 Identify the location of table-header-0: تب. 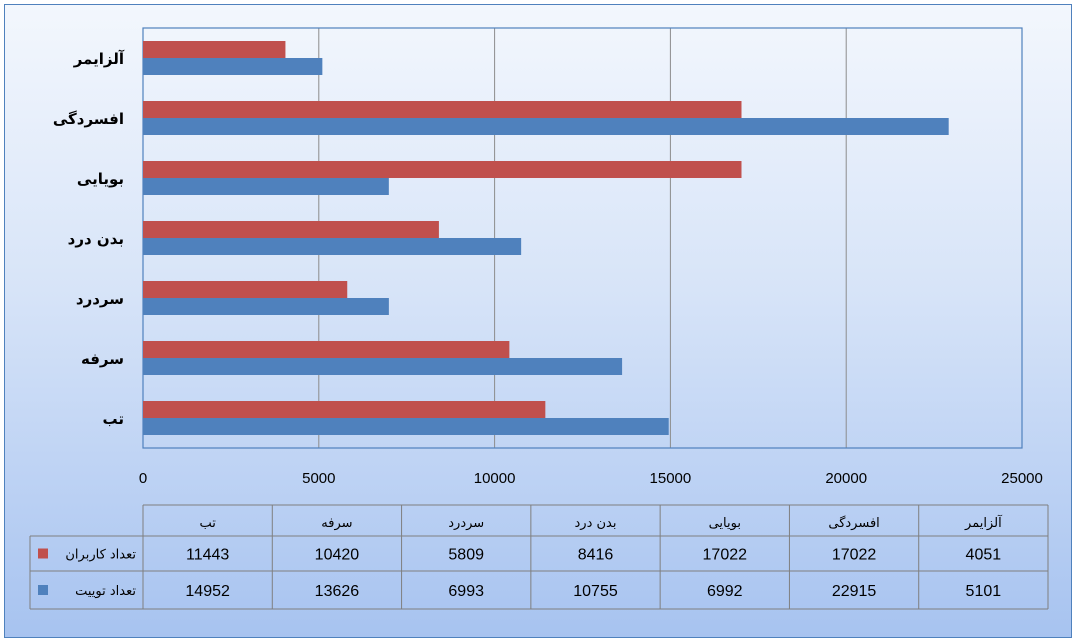
(207, 523).